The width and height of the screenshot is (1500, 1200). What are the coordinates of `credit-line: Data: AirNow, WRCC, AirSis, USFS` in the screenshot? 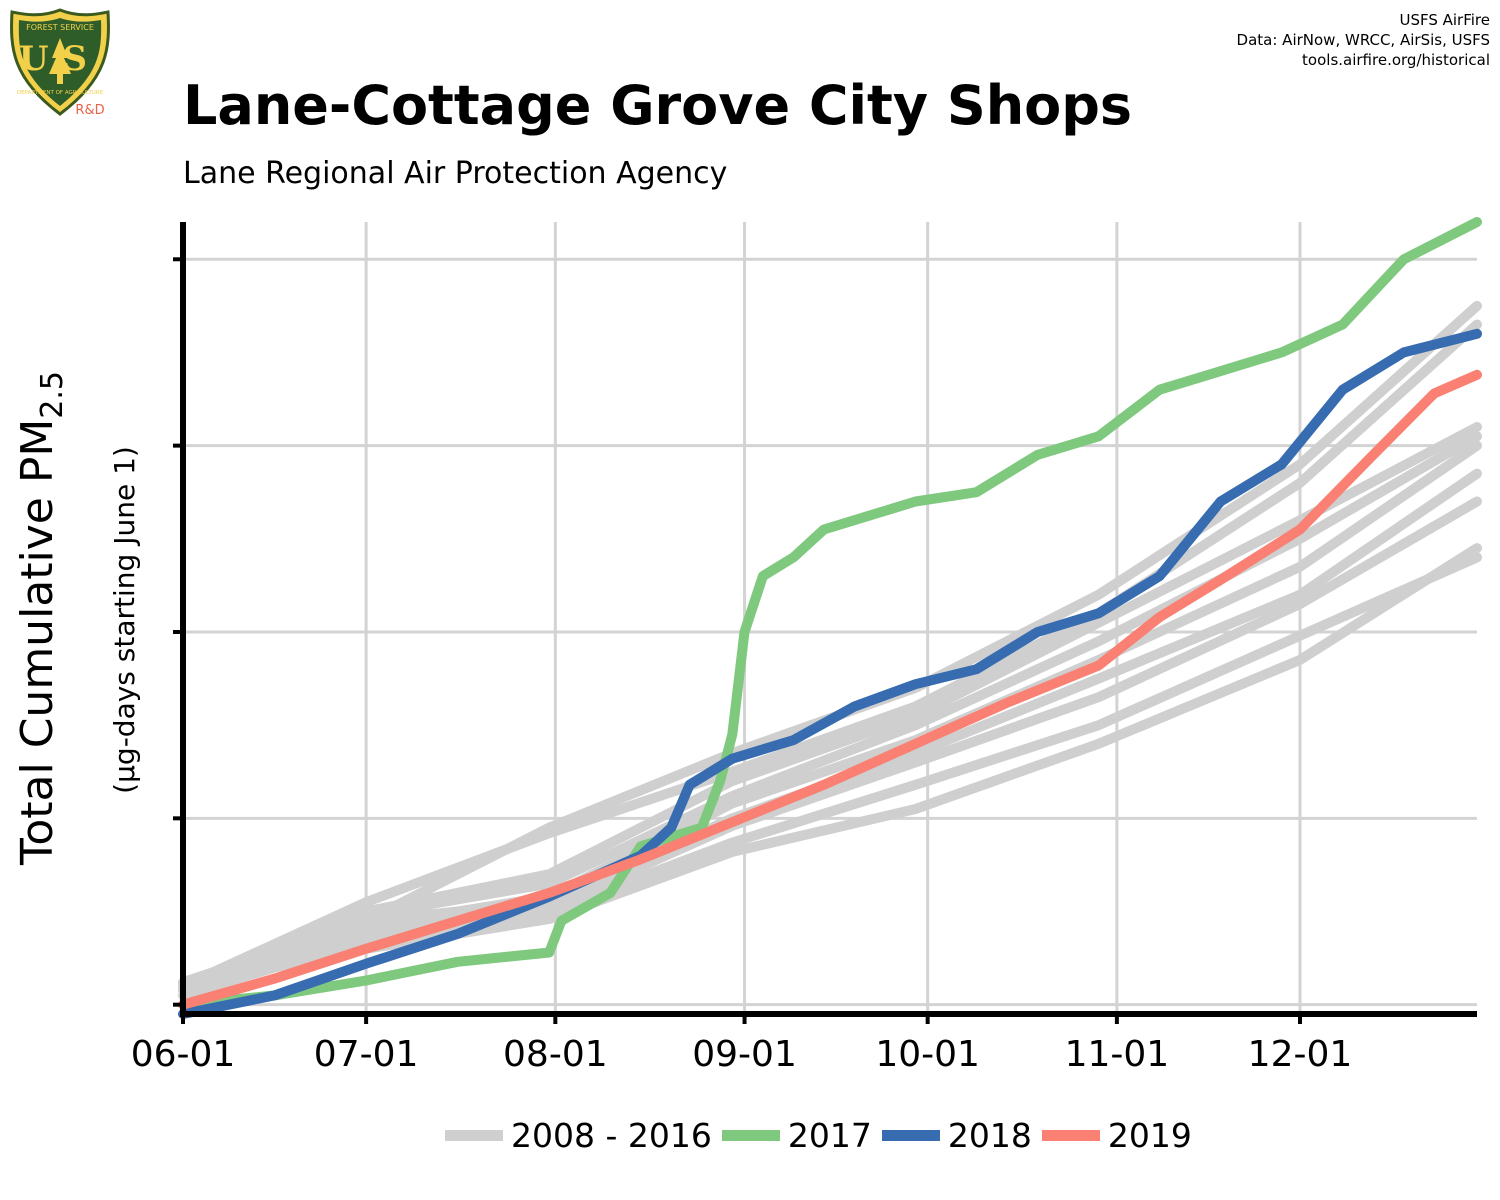 It's located at (1363, 40).